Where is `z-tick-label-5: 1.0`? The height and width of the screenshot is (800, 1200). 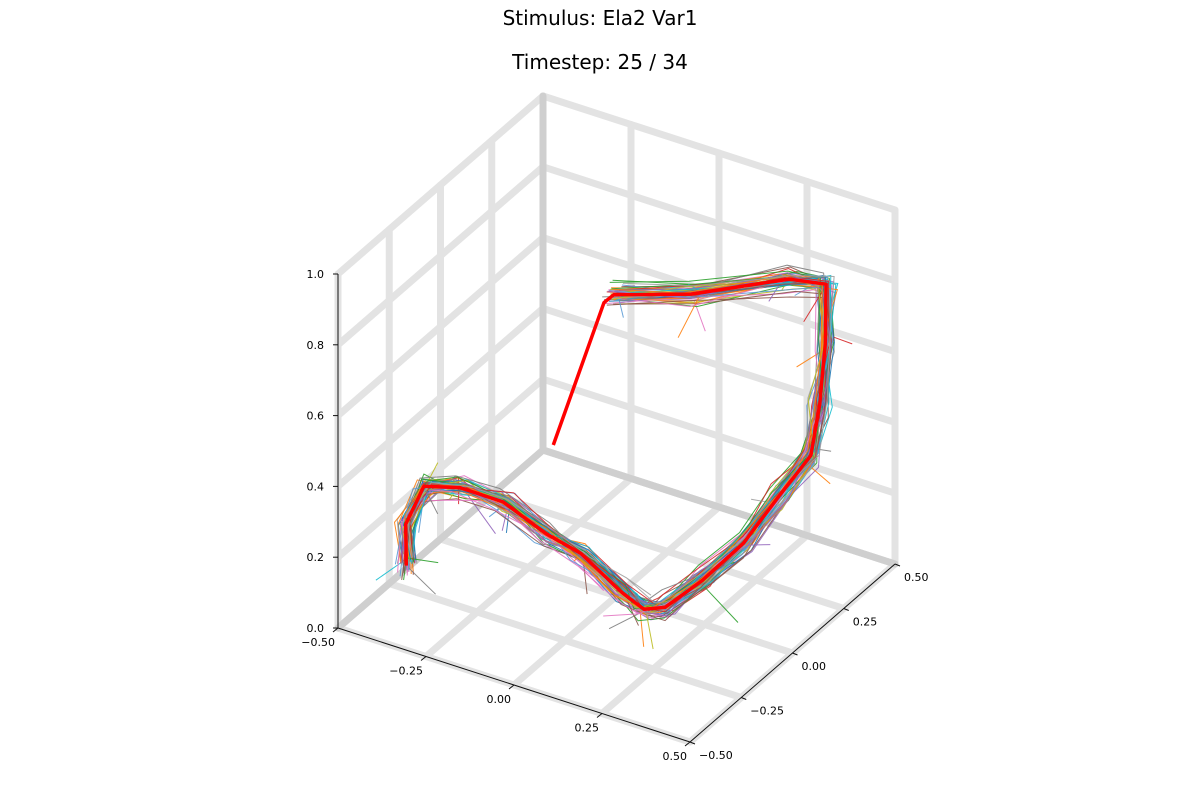
z-tick-label-5: 1.0 is located at coordinates (316, 274).